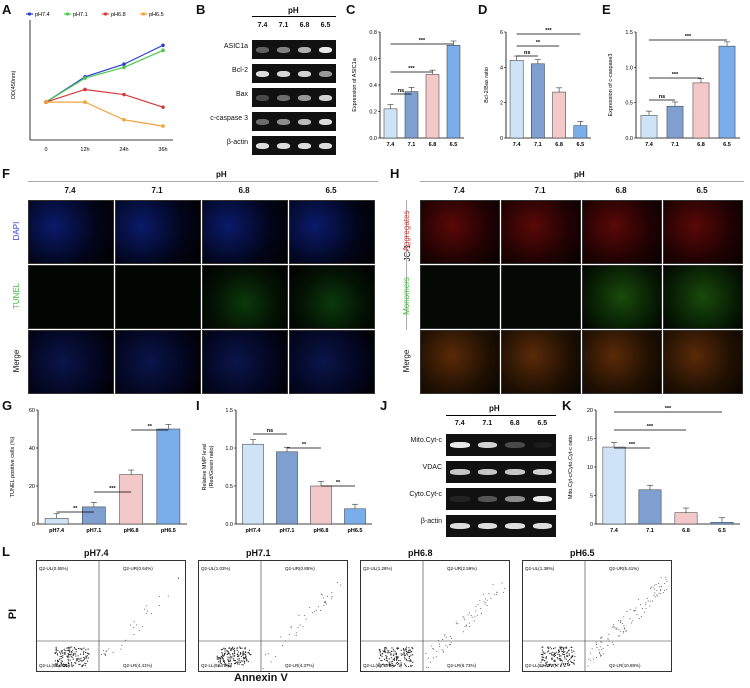 The height and width of the screenshot is (688, 750). What do you see at coordinates (650, 507) in the screenshot?
I see `panel-k-bar` at bounding box center [650, 507].